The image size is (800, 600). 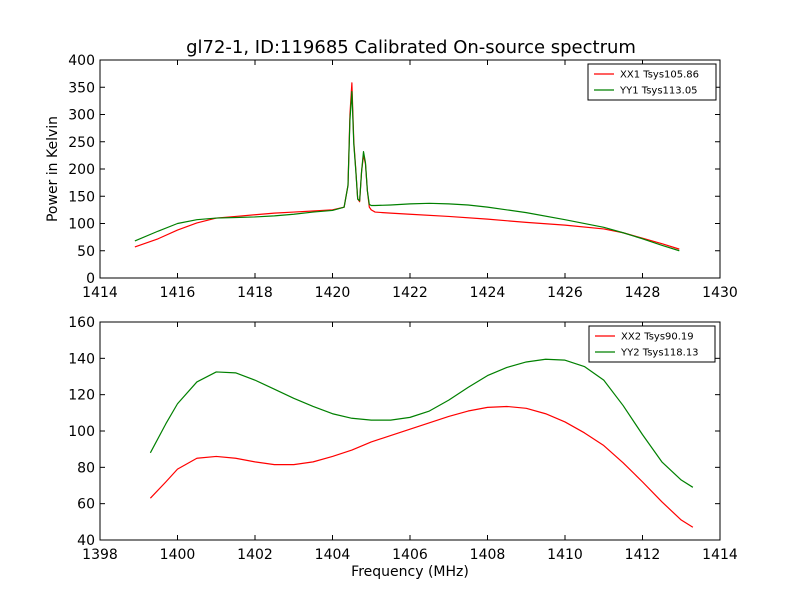 What do you see at coordinates (100, 555) in the screenshot?
I see `x-tick-label: 1398` at bounding box center [100, 555].